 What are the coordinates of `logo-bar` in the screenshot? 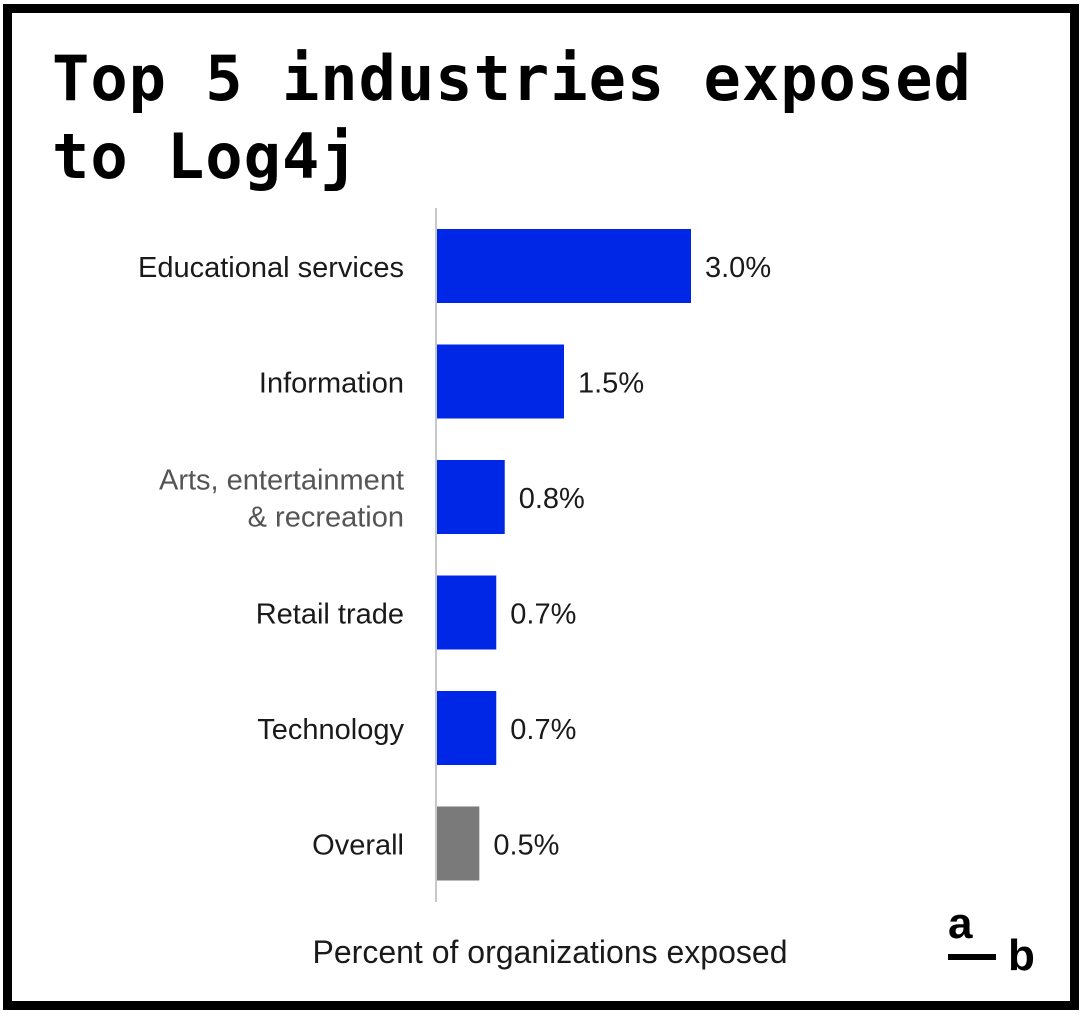 It's located at (972, 957).